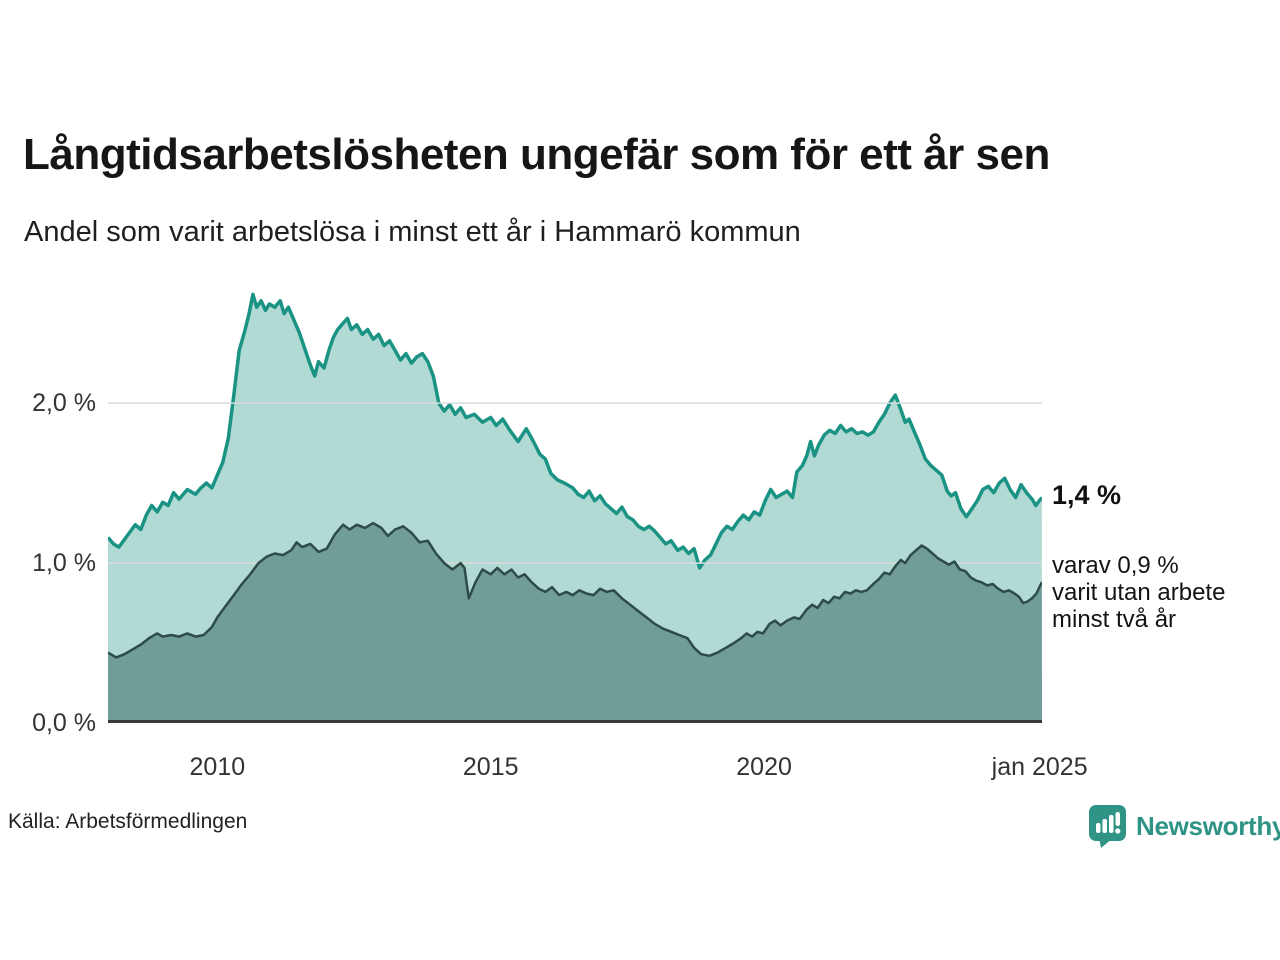 The width and height of the screenshot is (1280, 960). What do you see at coordinates (764, 767) in the screenshot?
I see `x-tick-label: 2020` at bounding box center [764, 767].